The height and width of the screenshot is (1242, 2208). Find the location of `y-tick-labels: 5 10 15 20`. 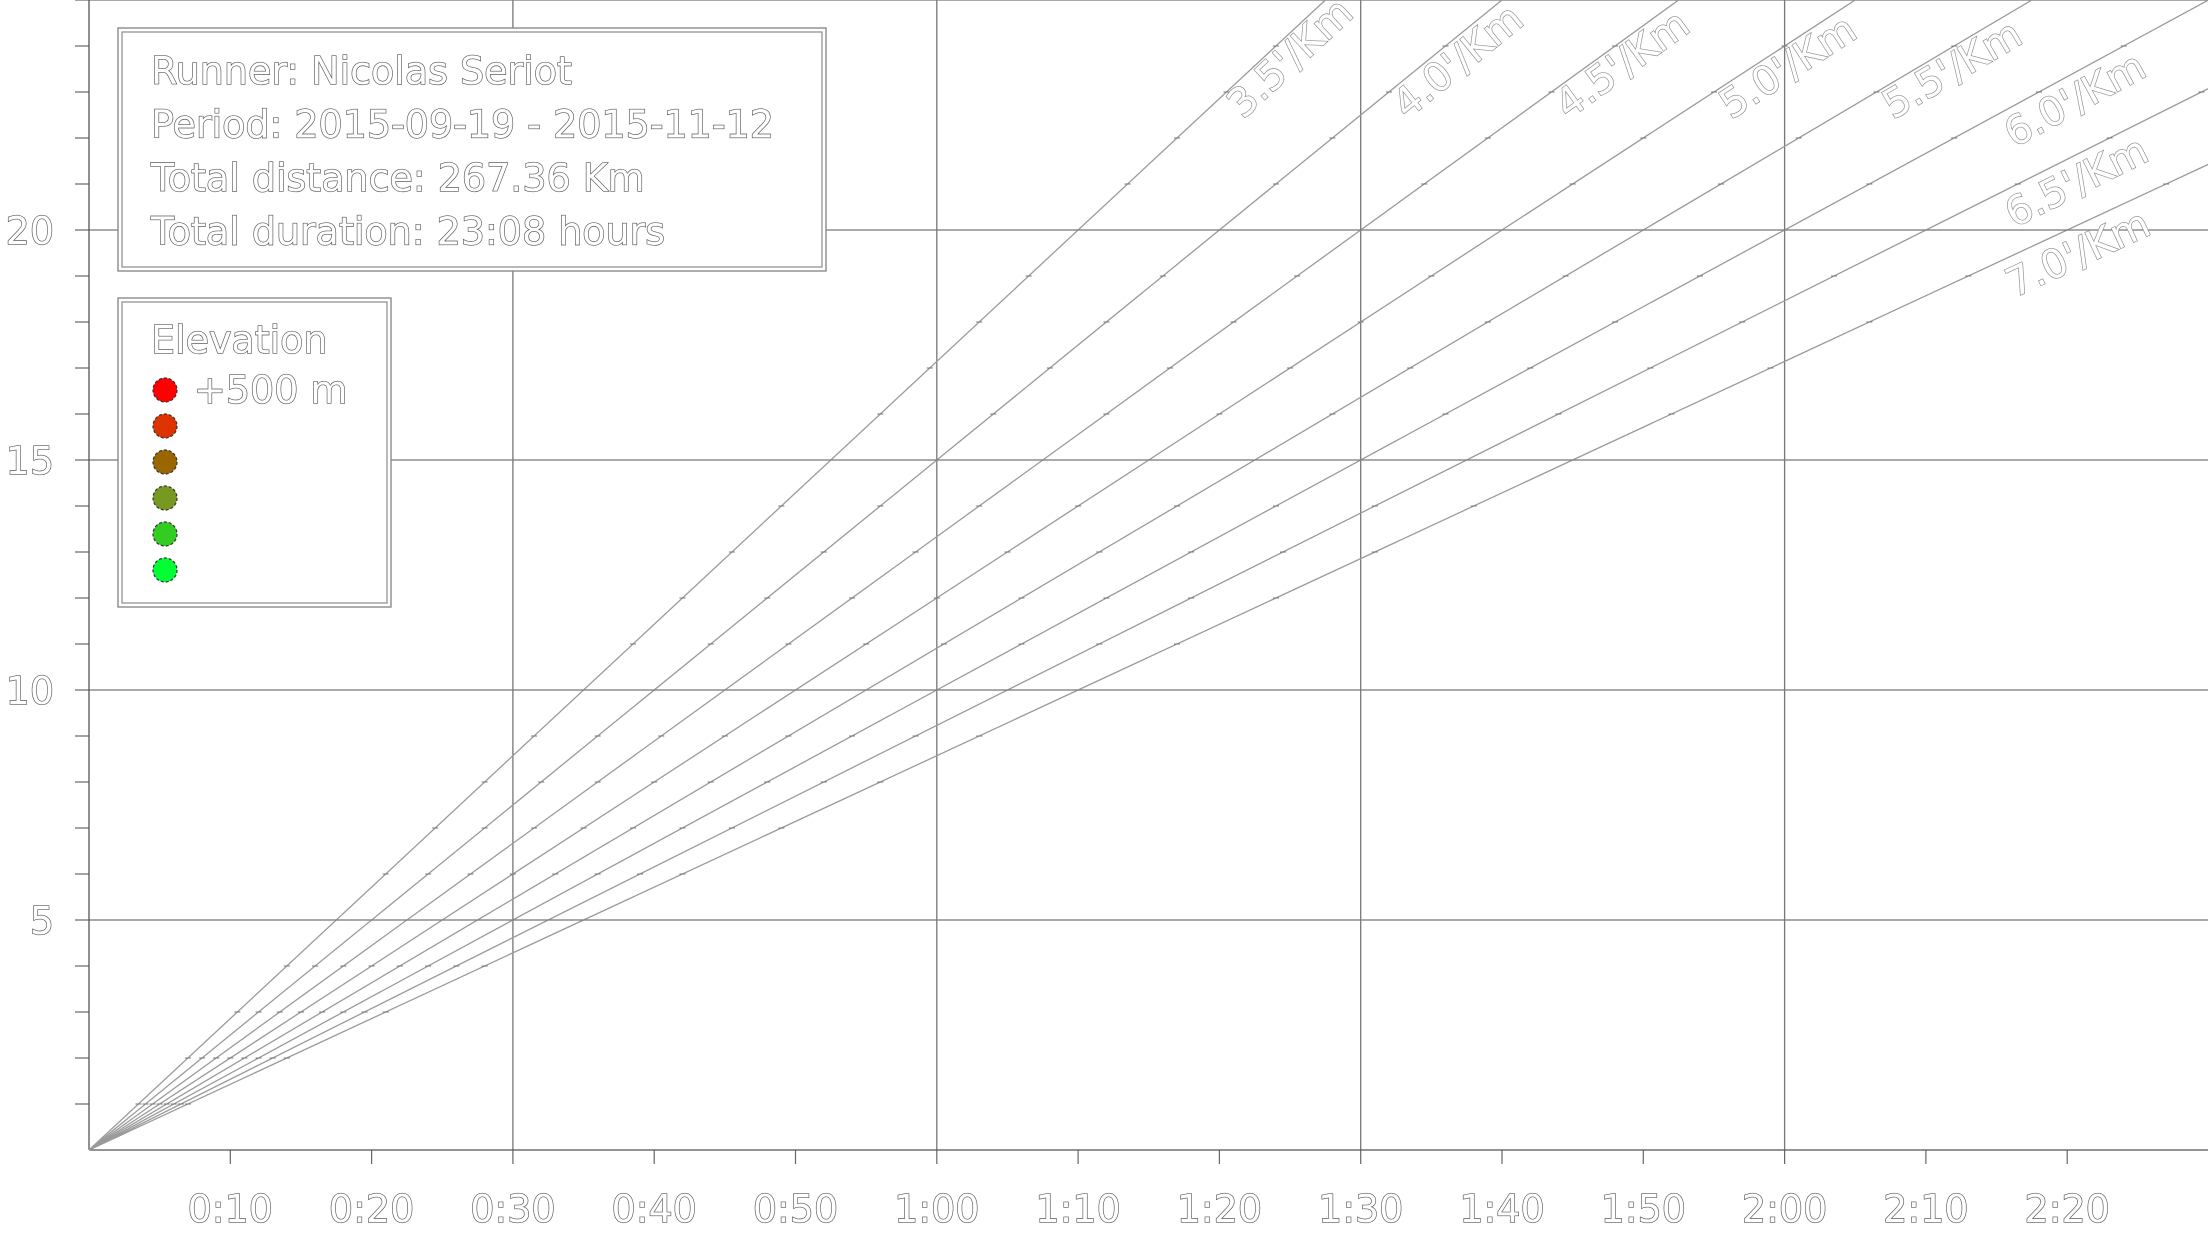

y-tick-labels: 5 10 15 20 is located at coordinates (30, 575).